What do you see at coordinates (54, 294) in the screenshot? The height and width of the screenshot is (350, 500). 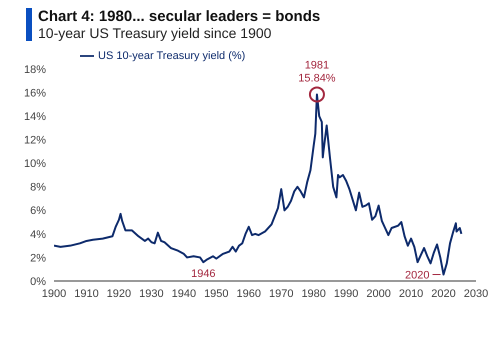 I see `x-tick-label: 1900` at bounding box center [54, 294].